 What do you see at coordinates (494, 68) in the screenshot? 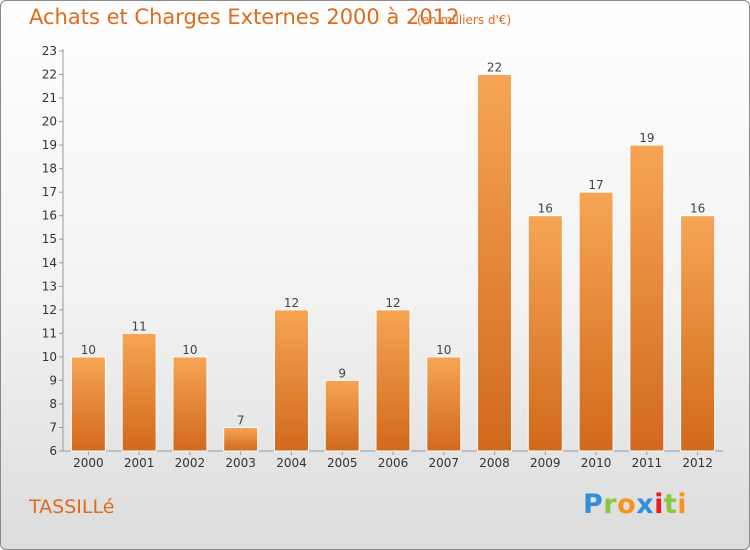
I see `data-label-2008: 22` at bounding box center [494, 68].